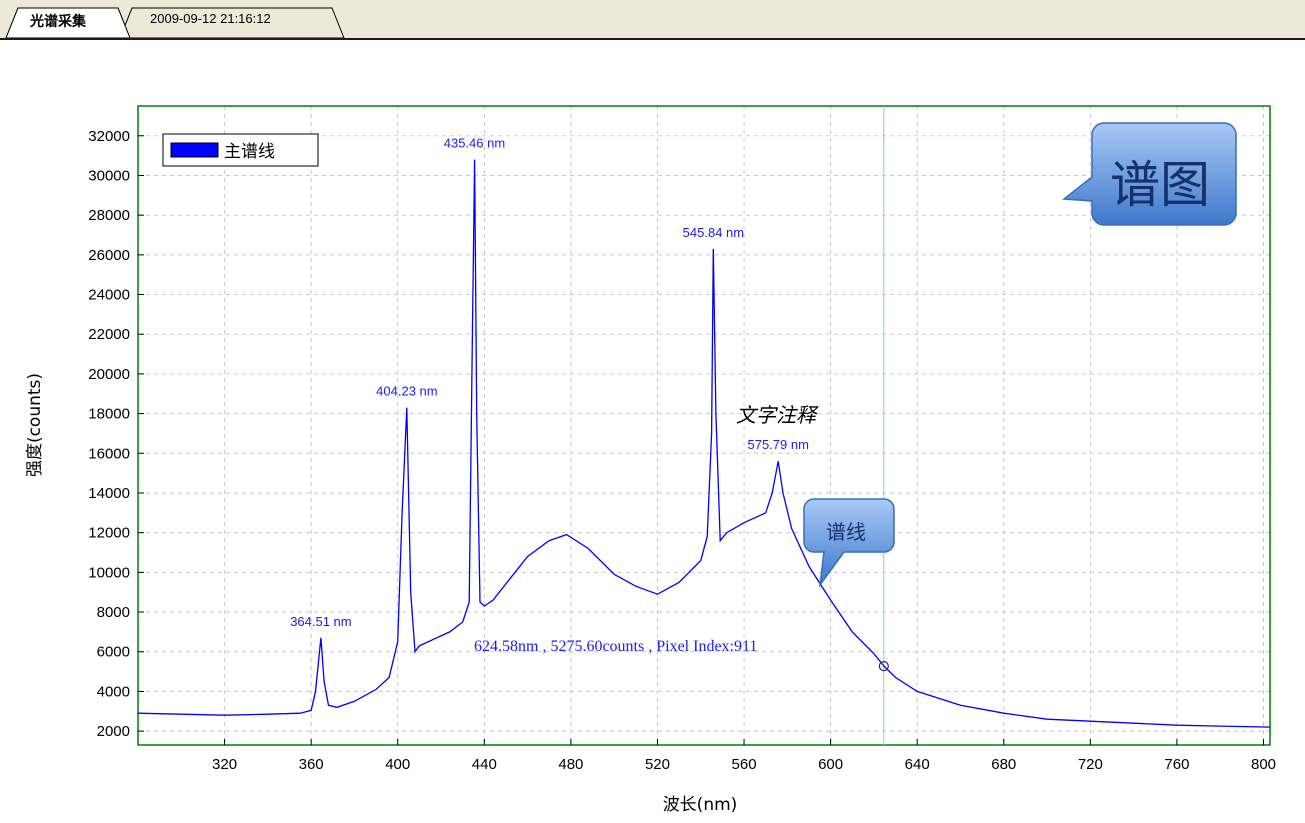 The height and width of the screenshot is (823, 1305). What do you see at coordinates (58, 22) in the screenshot?
I see `tab-label-spectrum-acquisition: 光谱采集` at bounding box center [58, 22].